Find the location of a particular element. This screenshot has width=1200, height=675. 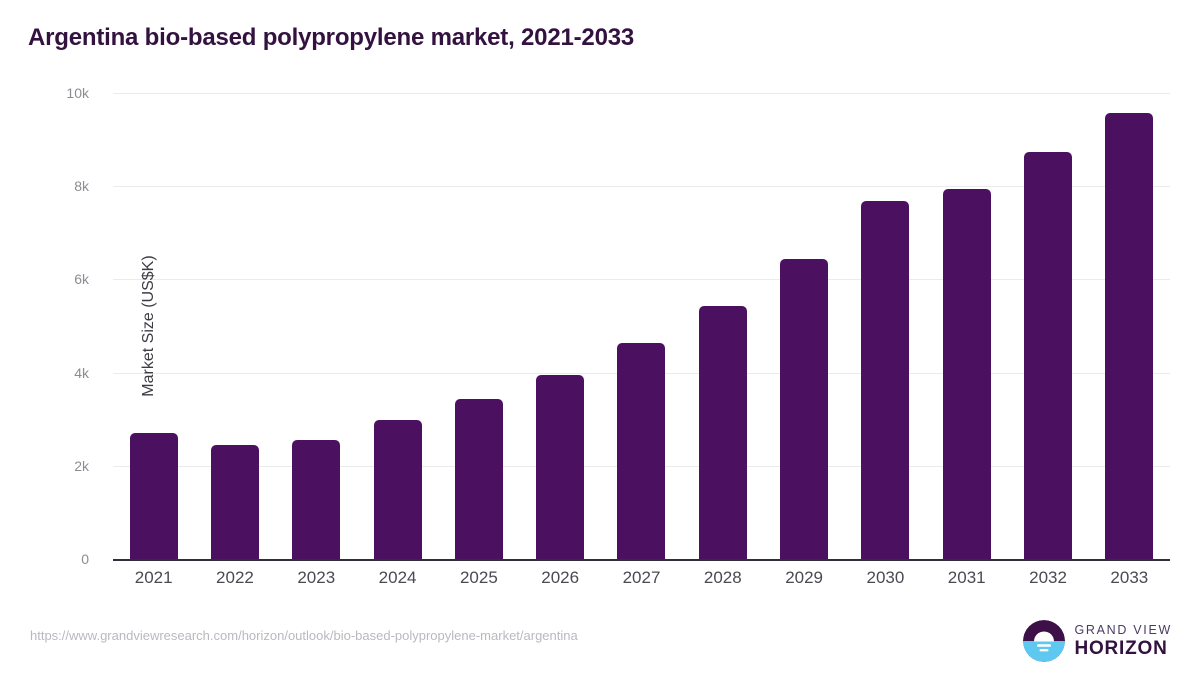

brand-logo: GRAND VIEW HORIZON is located at coordinates (1097, 641).